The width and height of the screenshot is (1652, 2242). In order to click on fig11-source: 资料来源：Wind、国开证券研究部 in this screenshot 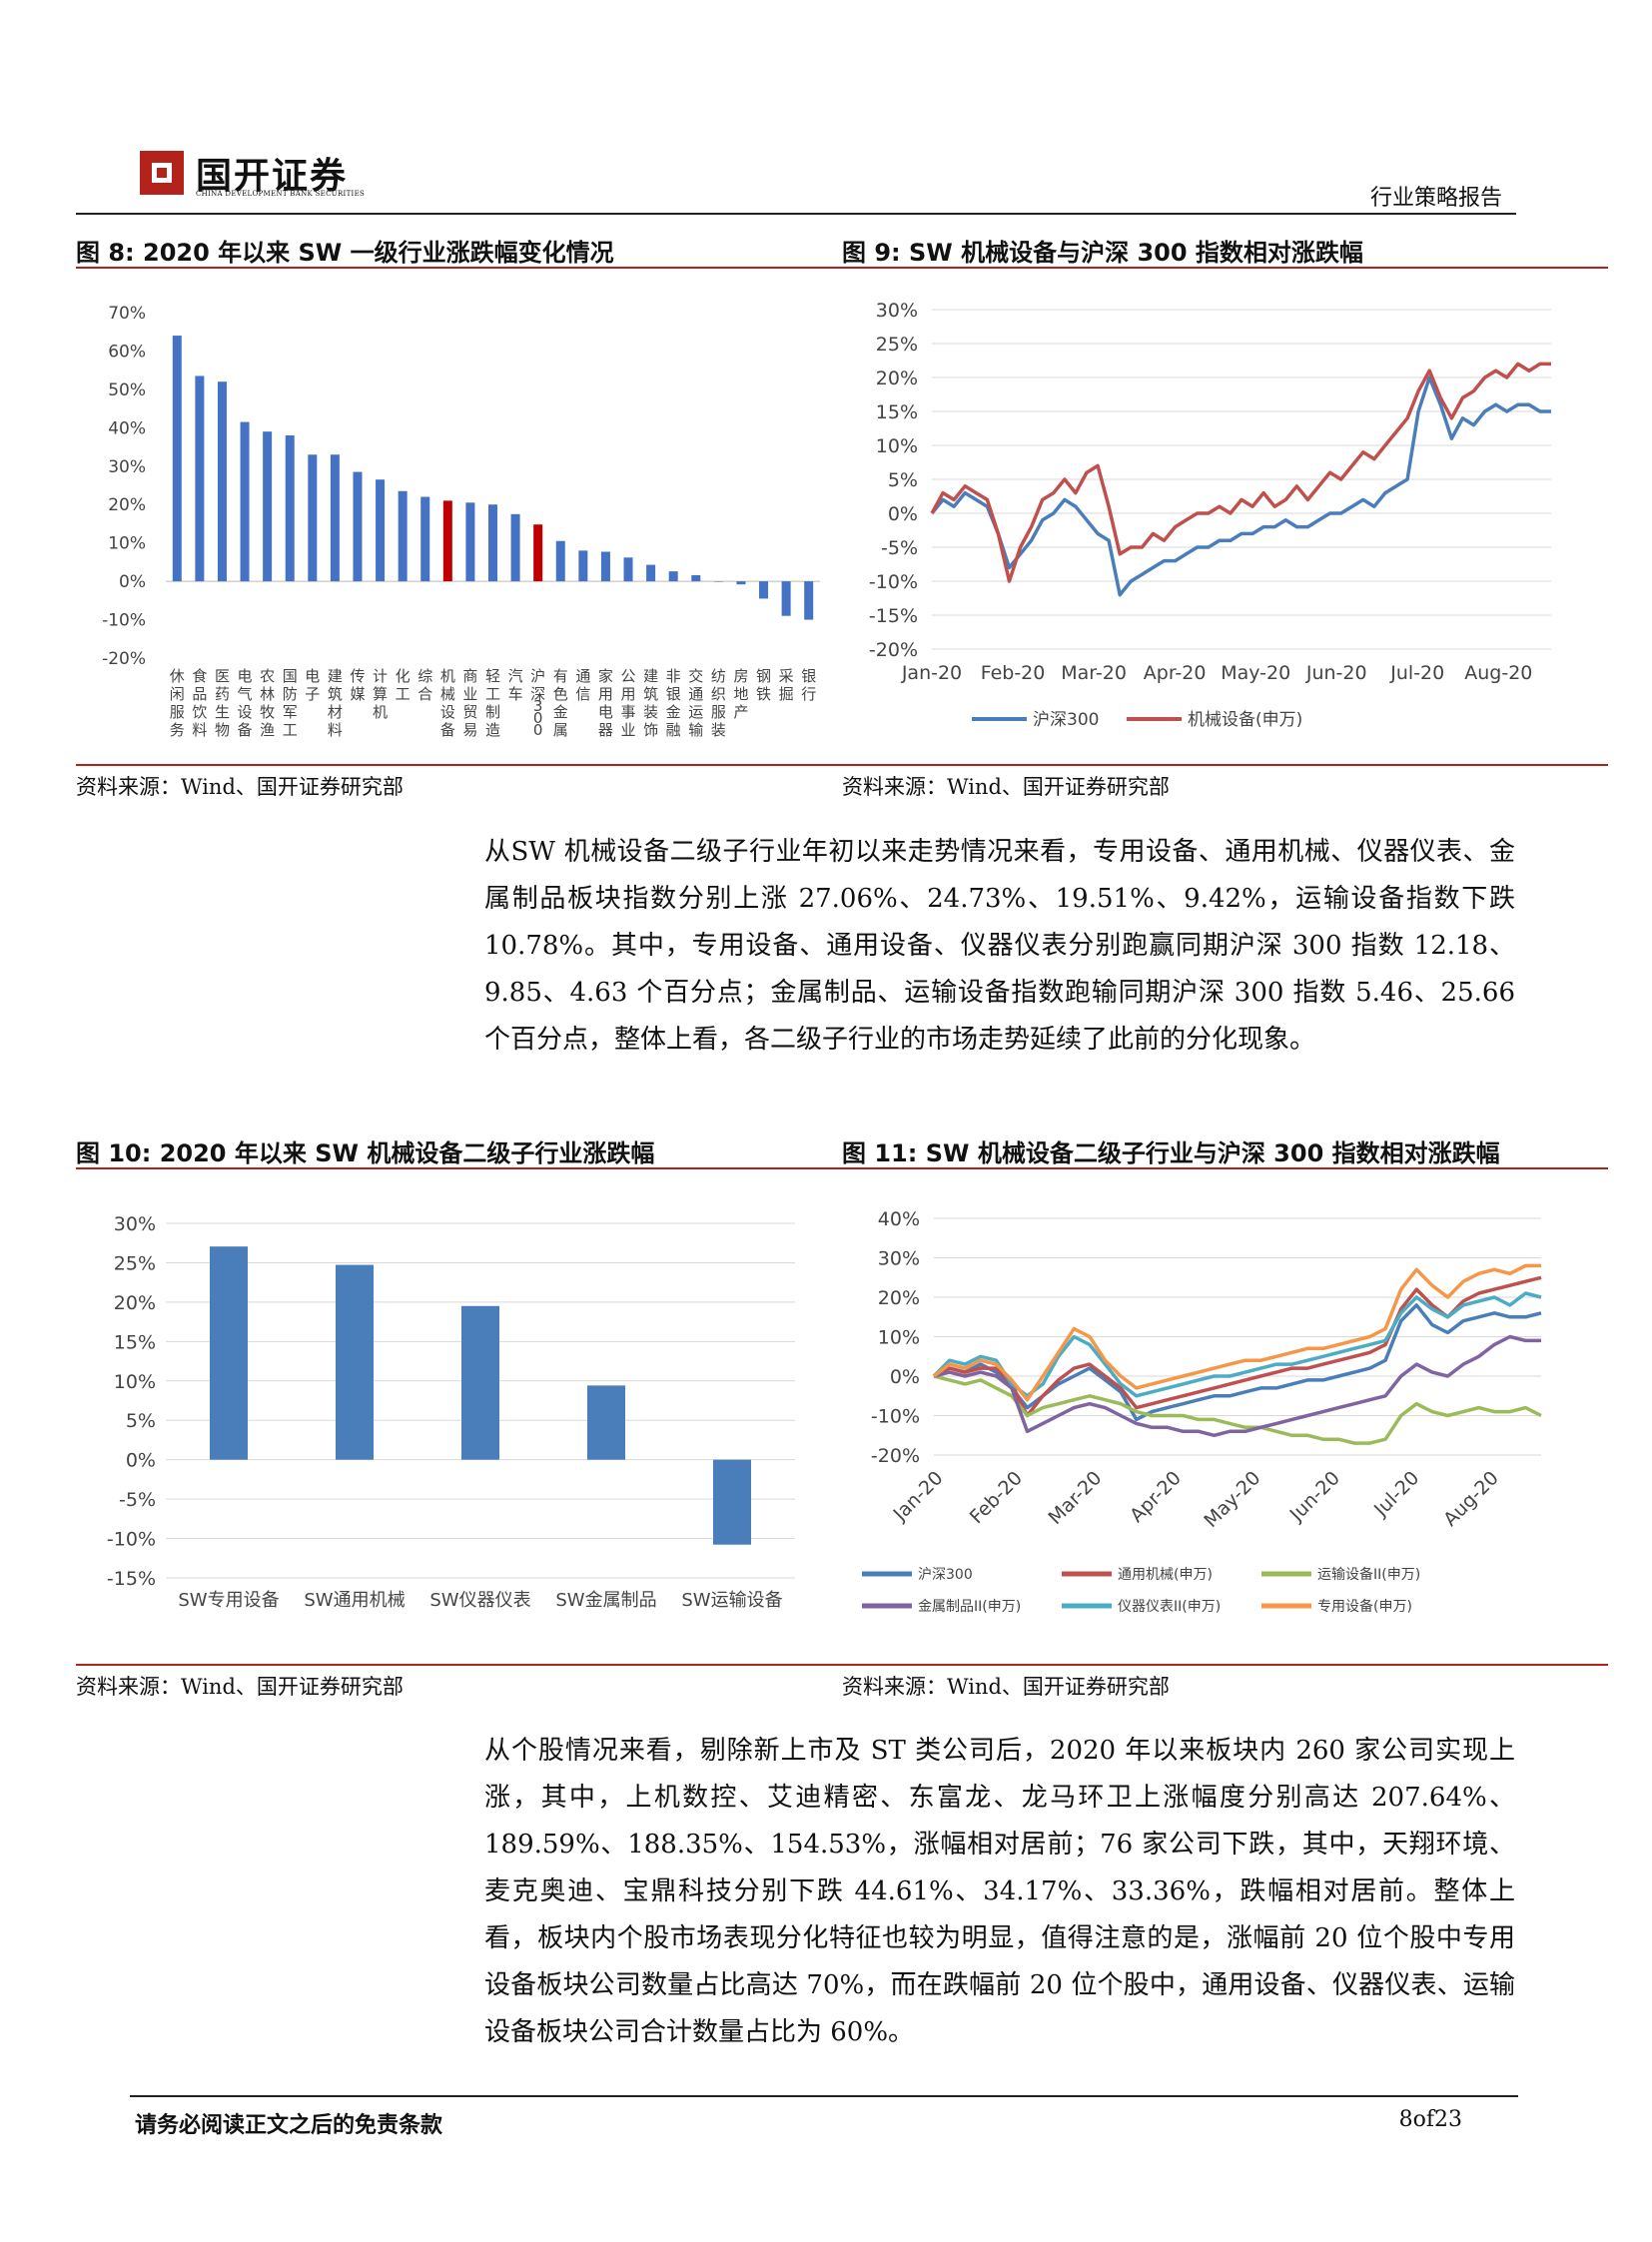, I will do `click(1006, 1687)`.